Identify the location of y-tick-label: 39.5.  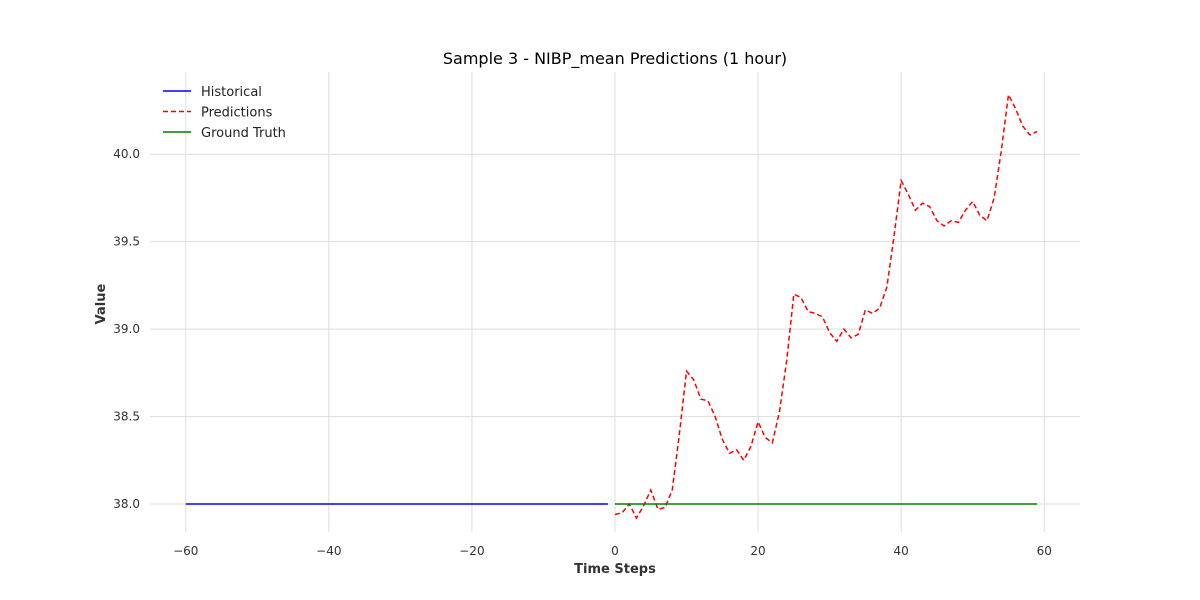
(126, 242).